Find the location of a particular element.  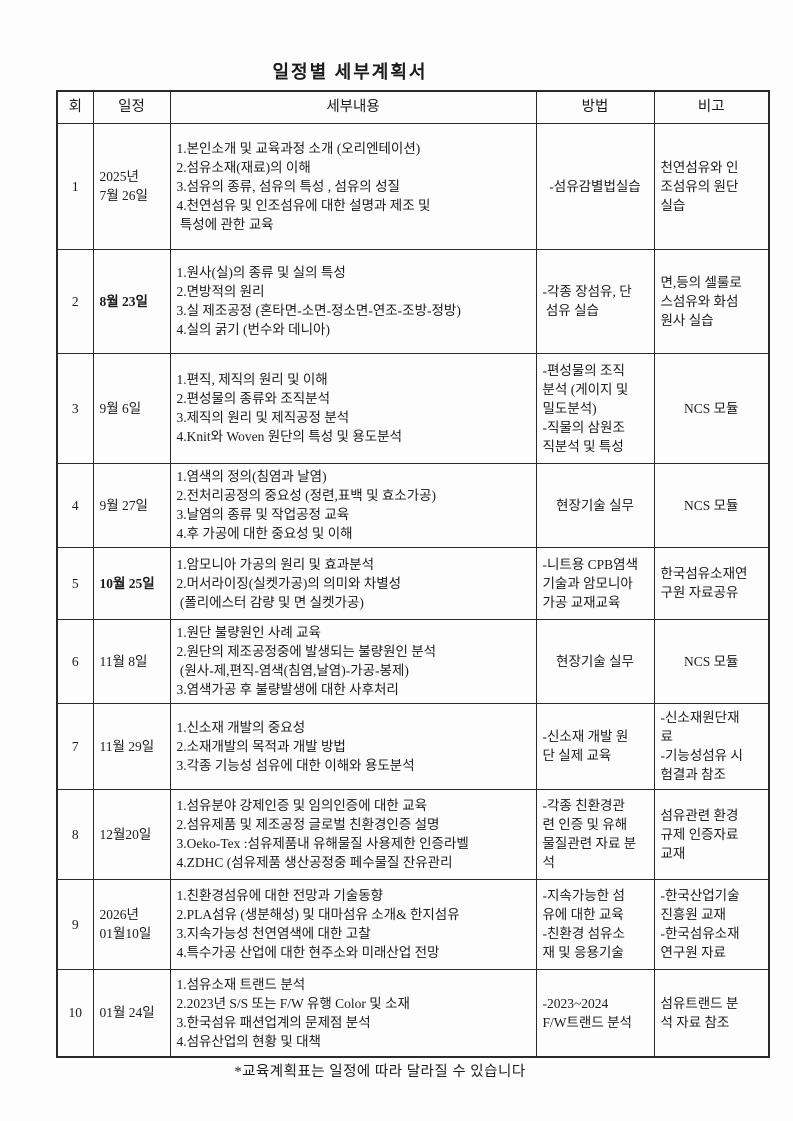

table-header-row: 회 일정 세부내용 방법 비고 is located at coordinates (413, 107).